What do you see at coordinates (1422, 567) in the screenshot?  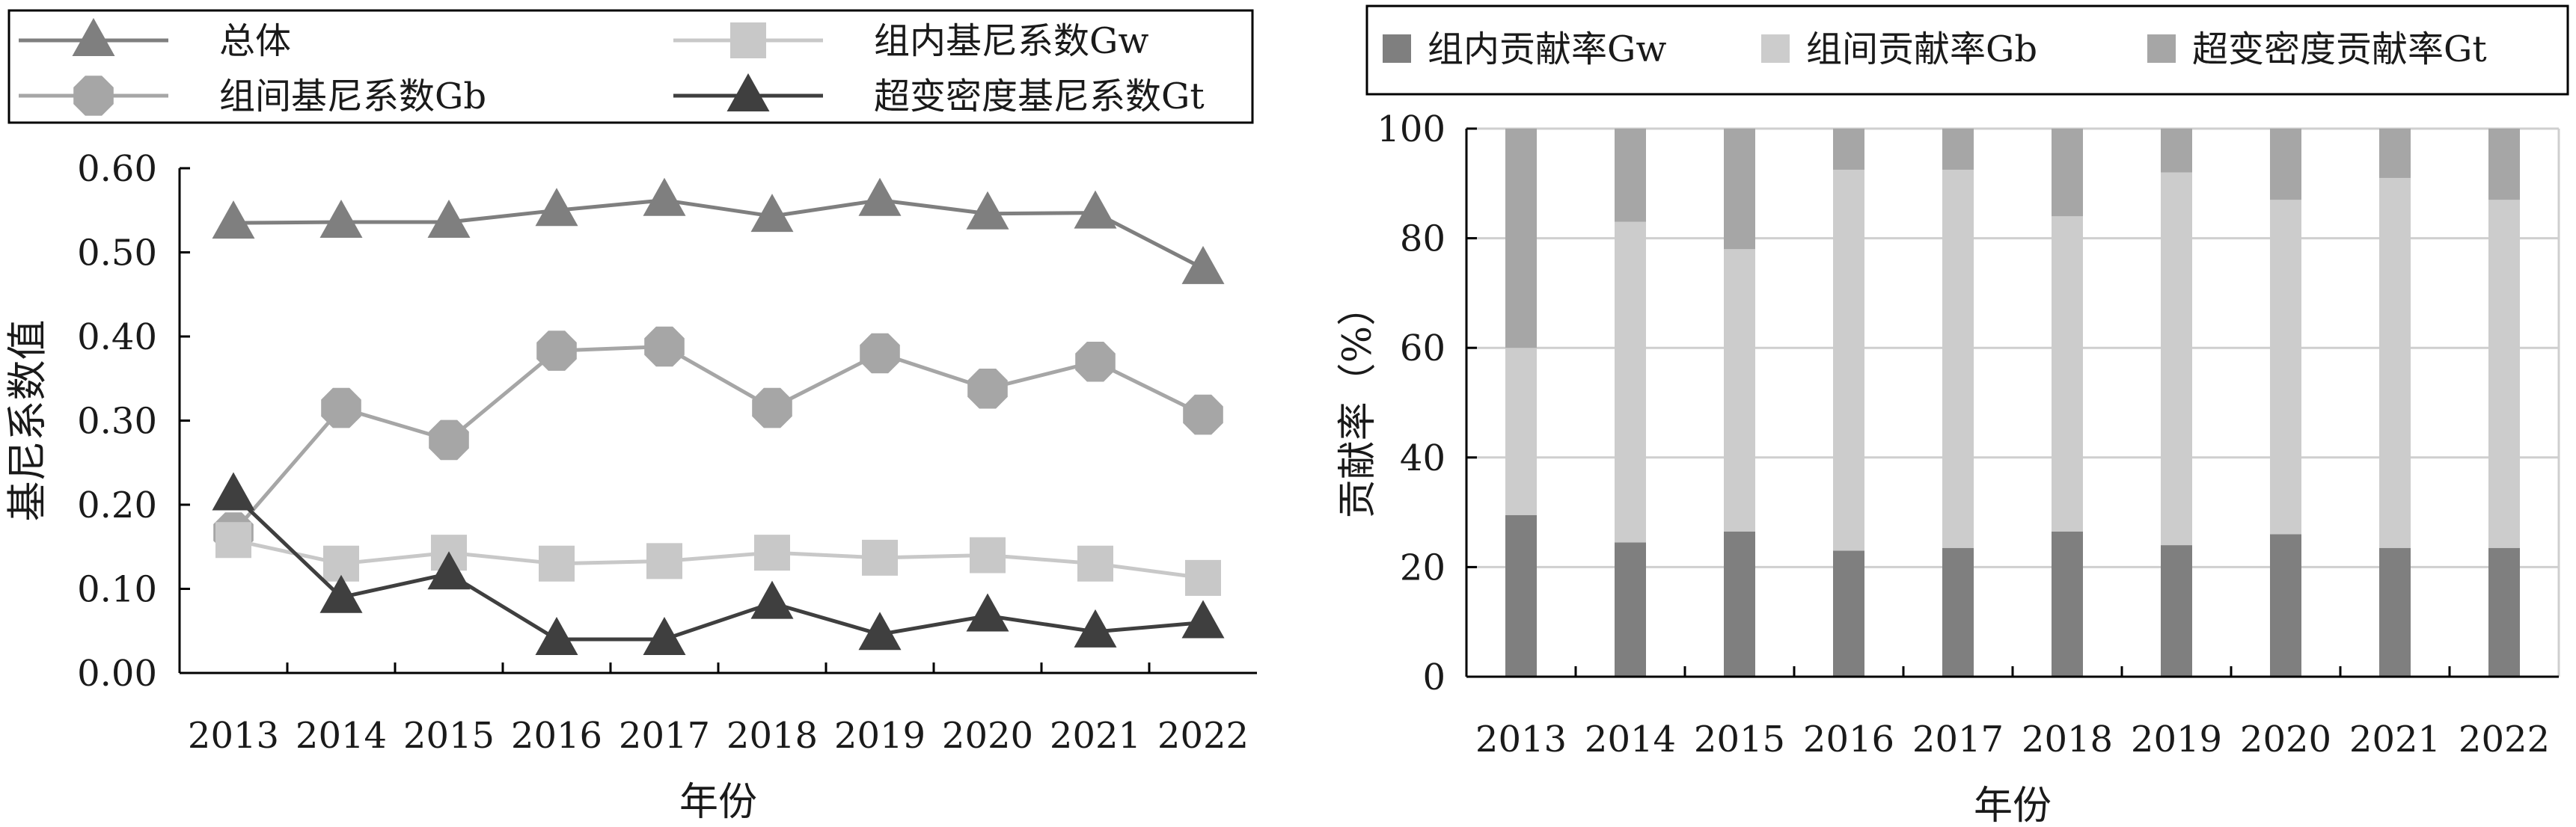 I see `y-tick-label: 20` at bounding box center [1422, 567].